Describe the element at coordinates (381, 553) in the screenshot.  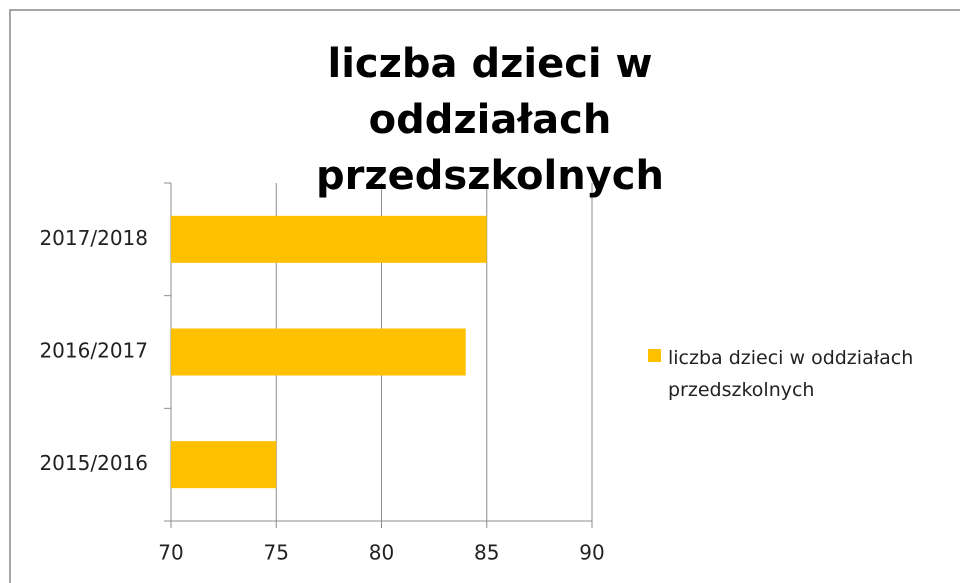
I see `x-tick-label: 80` at that location.